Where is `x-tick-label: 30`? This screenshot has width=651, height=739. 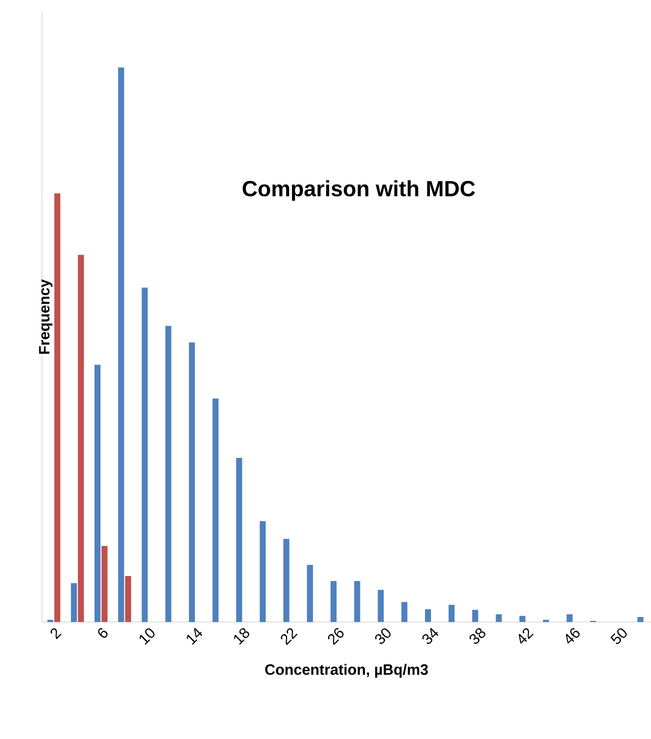 x-tick-label: 30 is located at coordinates (383, 636).